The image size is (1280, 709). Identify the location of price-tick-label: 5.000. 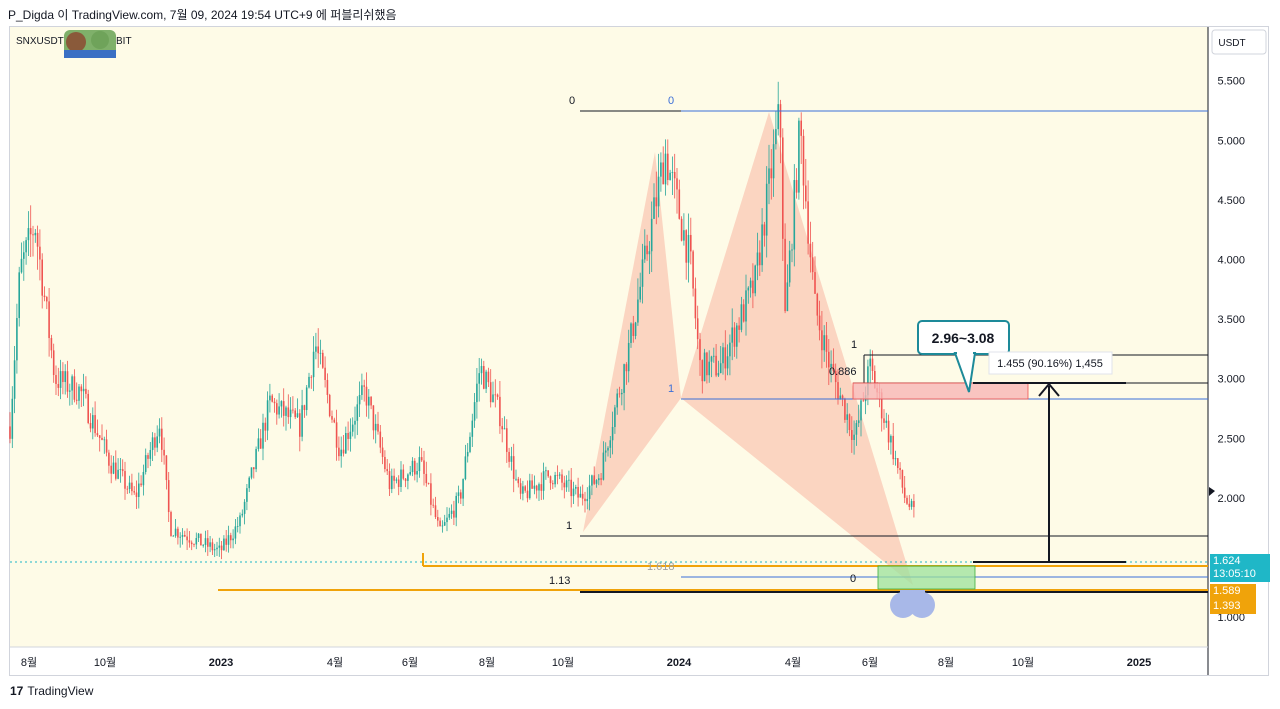
(1231, 141).